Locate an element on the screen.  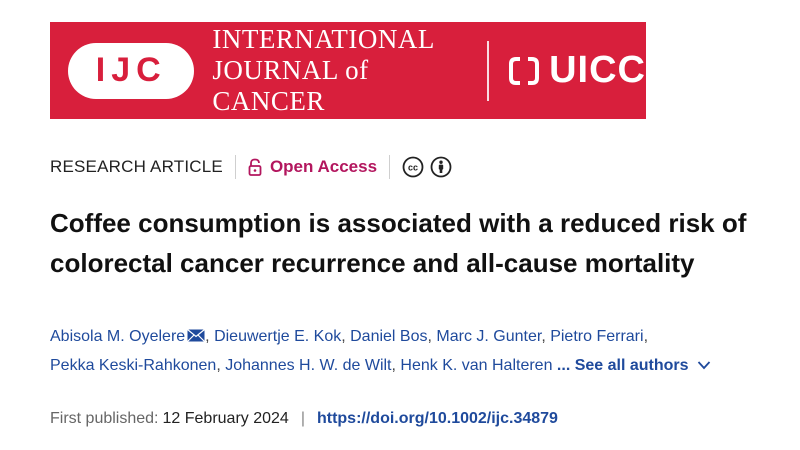
chevron-down-icon is located at coordinates (704, 365).